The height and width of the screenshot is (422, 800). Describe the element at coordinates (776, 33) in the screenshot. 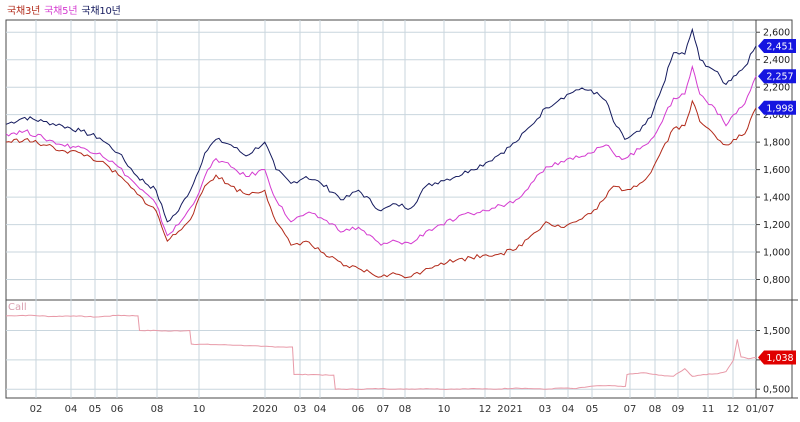

I see `bond-y-tick-label: 2,600` at that location.